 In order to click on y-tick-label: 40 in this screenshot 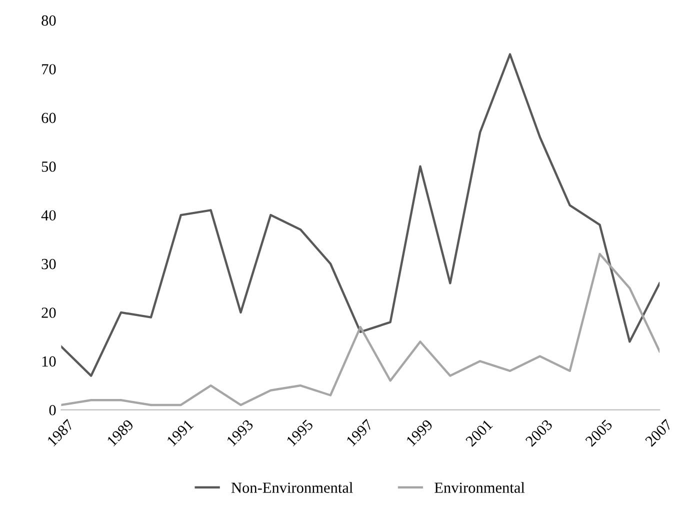, I will do `click(48, 215)`.